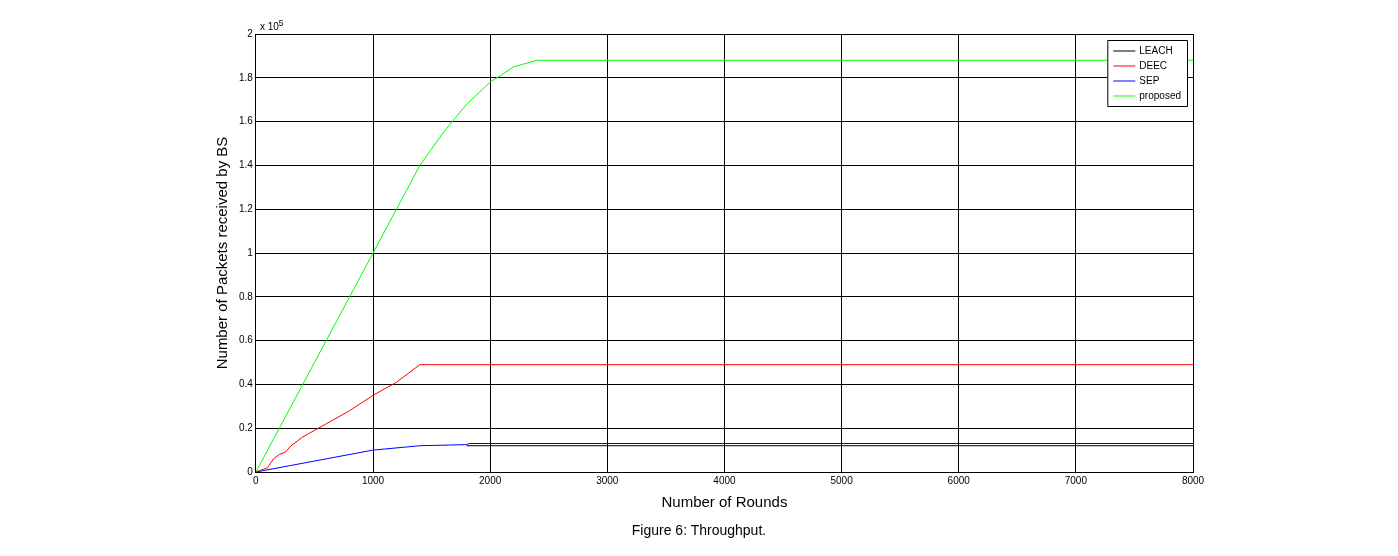 The width and height of the screenshot is (1398, 556). What do you see at coordinates (246, 384) in the screenshot?
I see `y-tick-label: 0.4` at bounding box center [246, 384].